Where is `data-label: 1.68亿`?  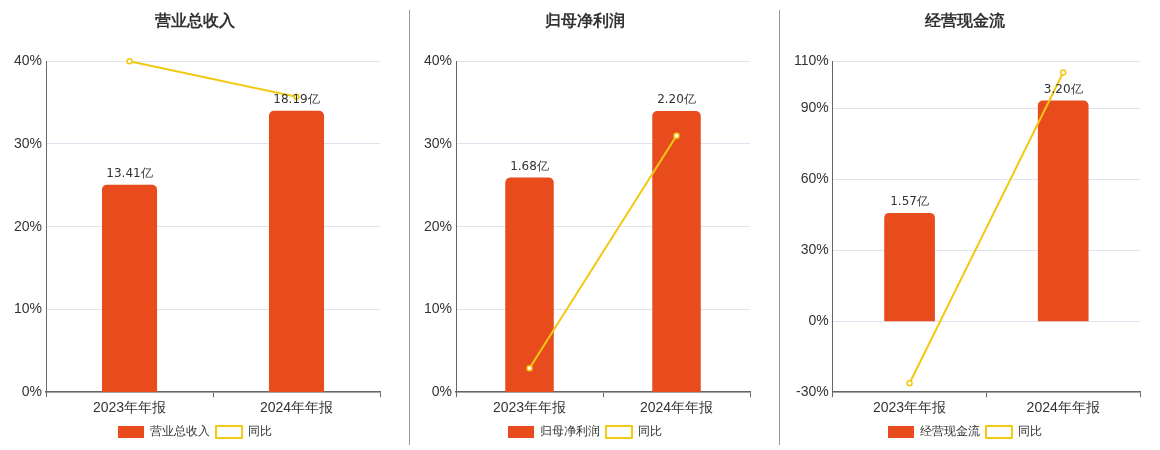 data-label: 1.68亿 is located at coordinates (529, 165).